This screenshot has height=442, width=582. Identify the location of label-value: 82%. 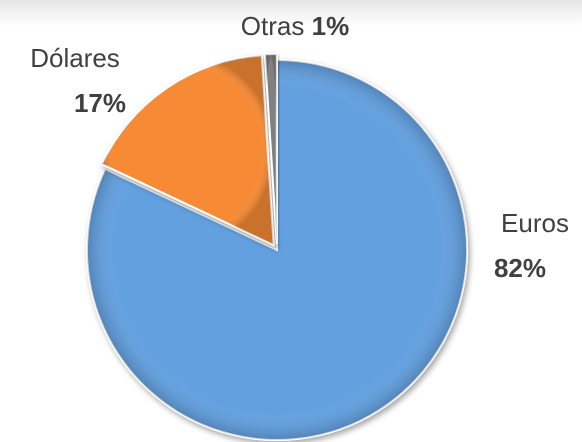
(520, 268).